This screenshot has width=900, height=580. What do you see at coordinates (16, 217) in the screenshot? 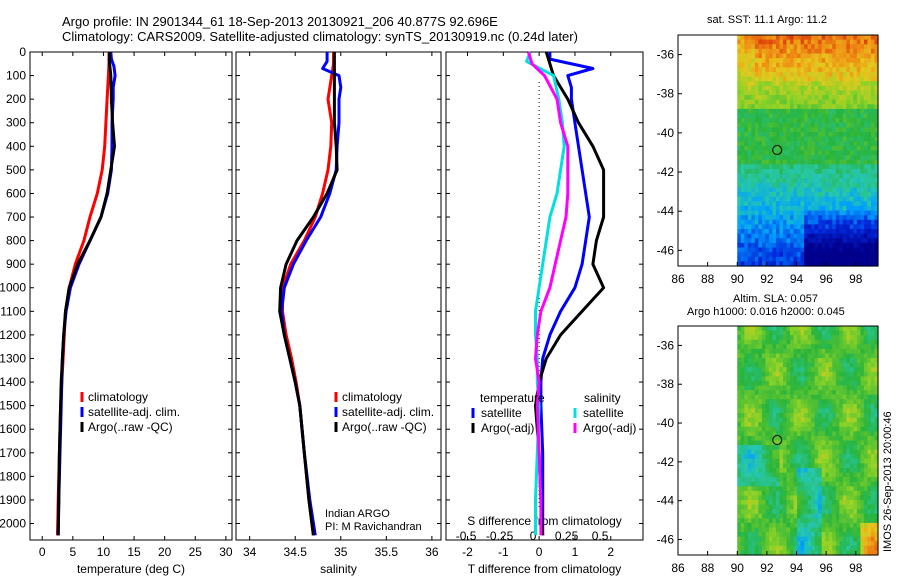
I see `depth-tick-label: 700` at bounding box center [16, 217].